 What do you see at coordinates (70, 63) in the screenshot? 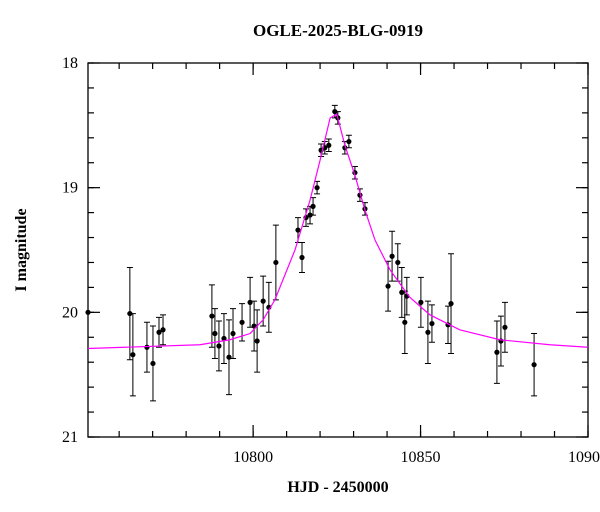
I see `y-tick-label: 18` at bounding box center [70, 63].